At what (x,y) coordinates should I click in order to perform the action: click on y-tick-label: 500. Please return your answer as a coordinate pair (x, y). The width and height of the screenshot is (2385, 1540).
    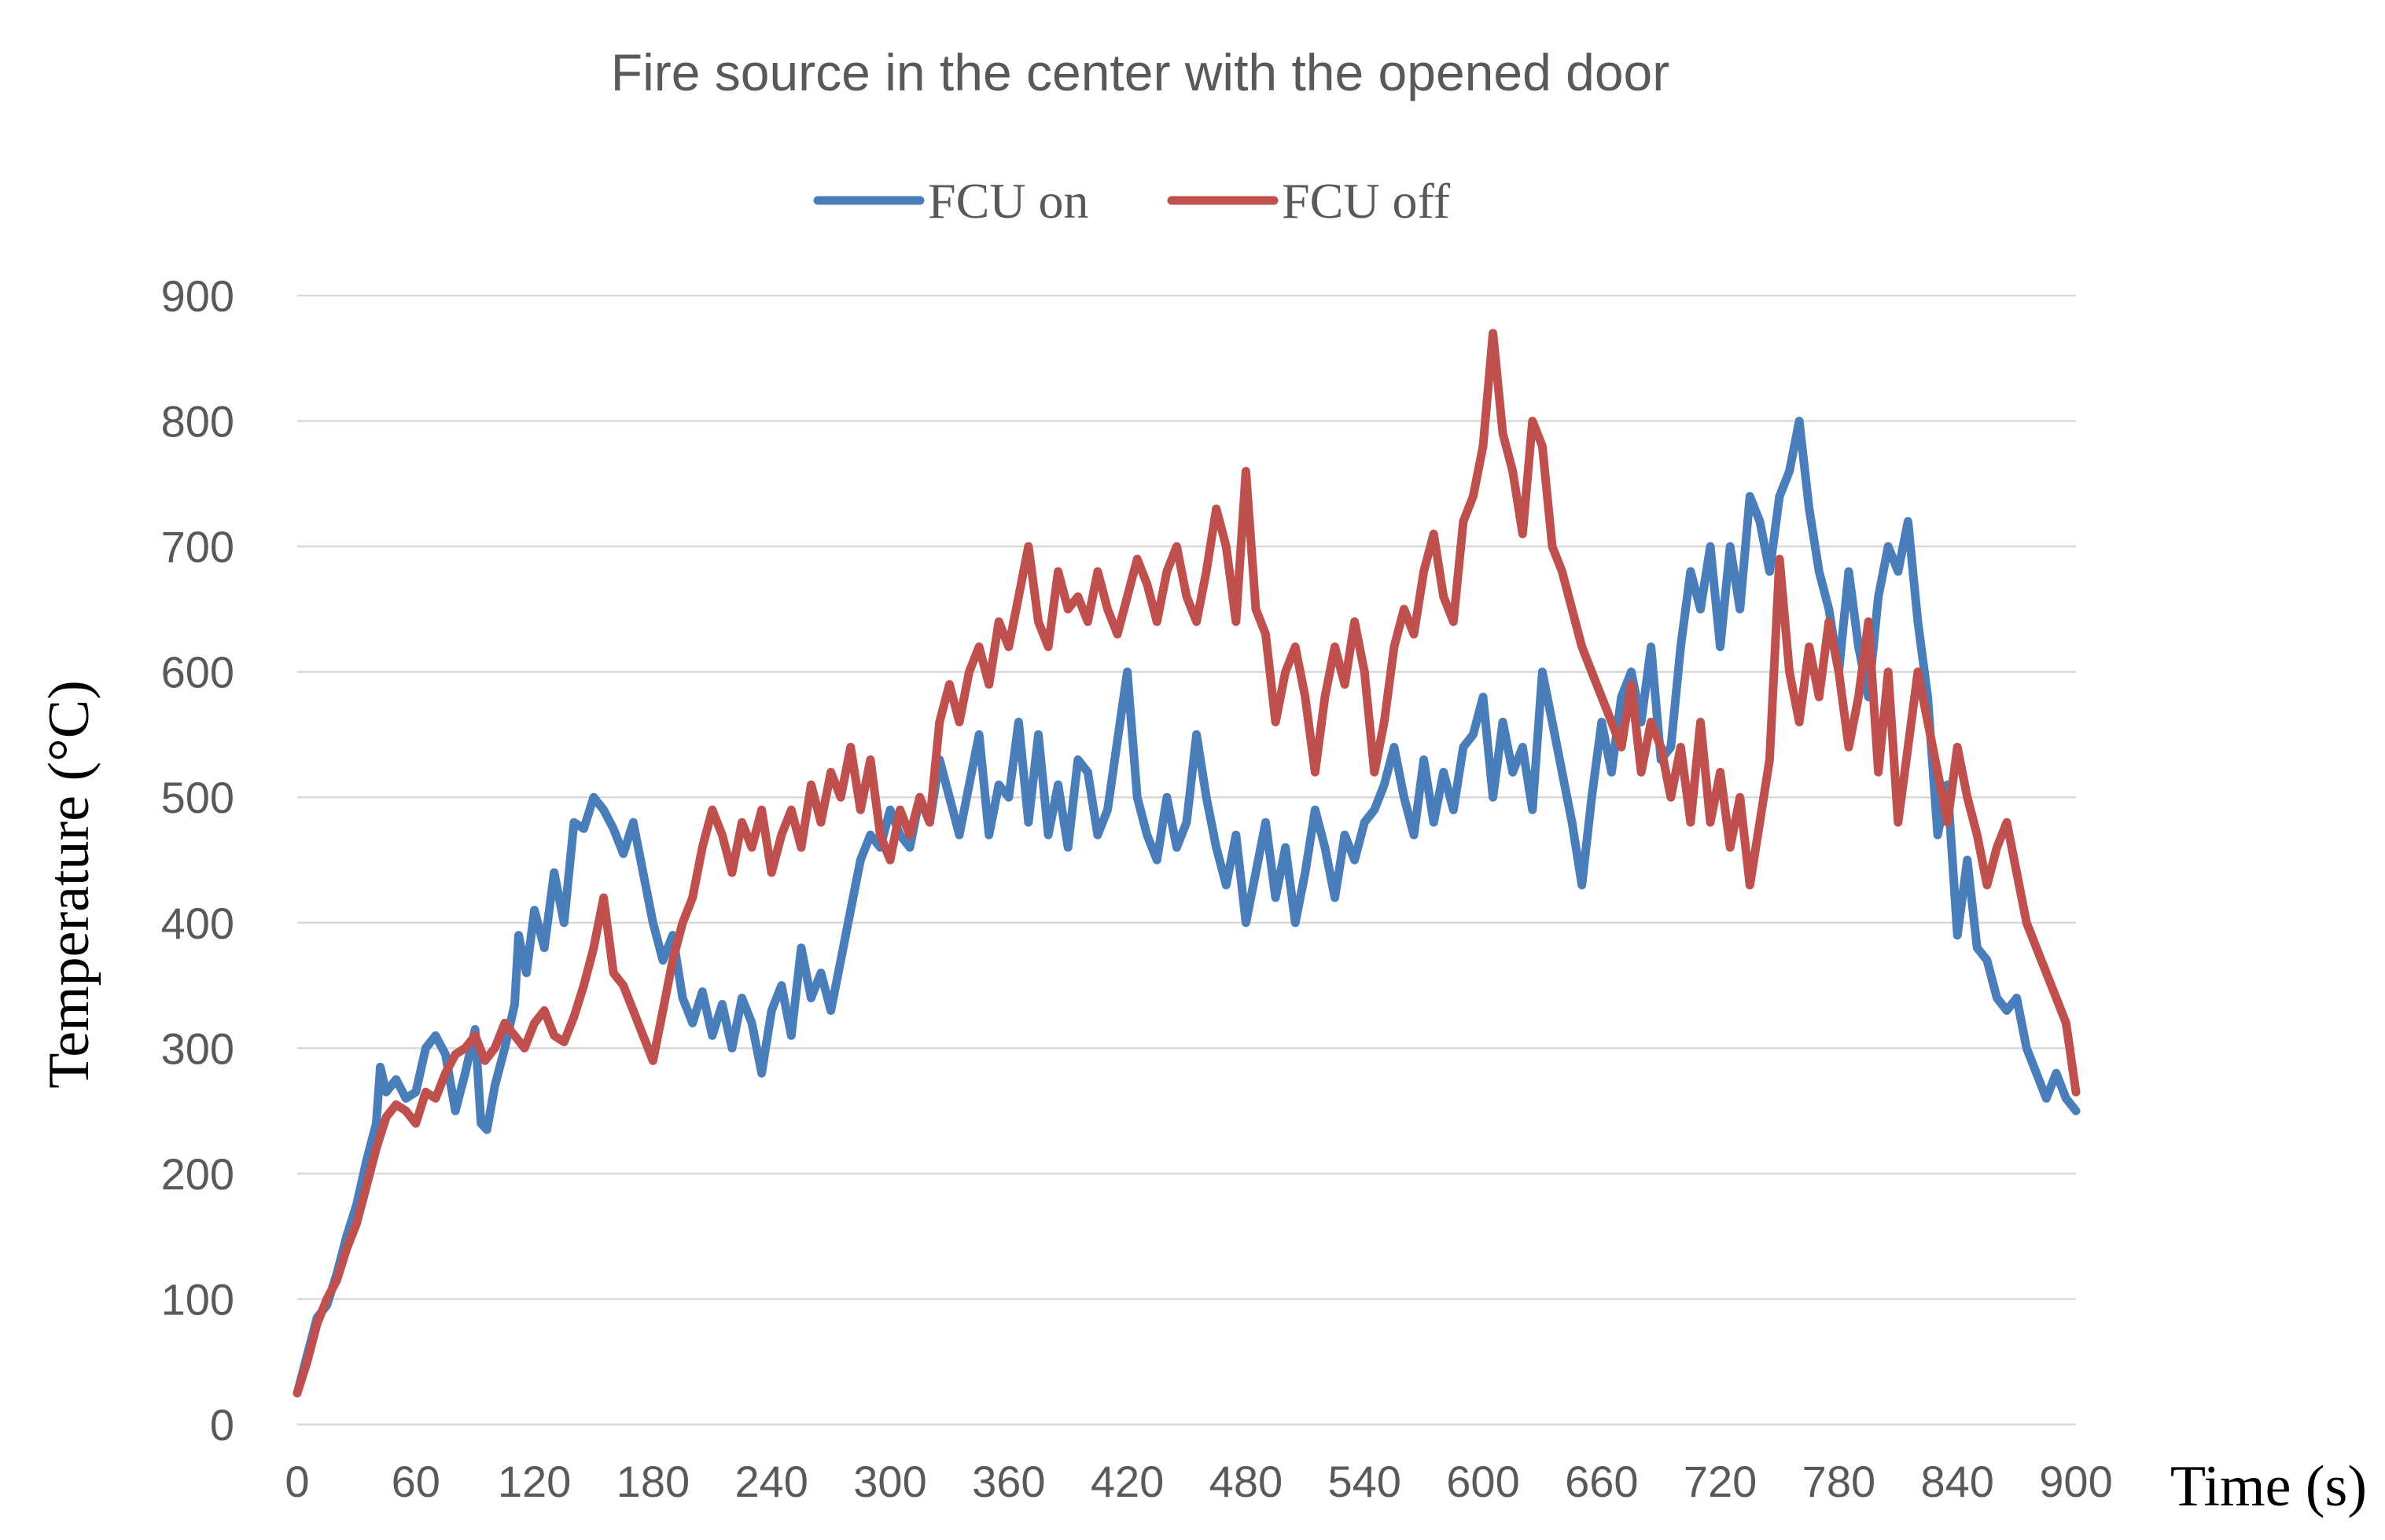
    Looking at the image, I should click on (197, 797).